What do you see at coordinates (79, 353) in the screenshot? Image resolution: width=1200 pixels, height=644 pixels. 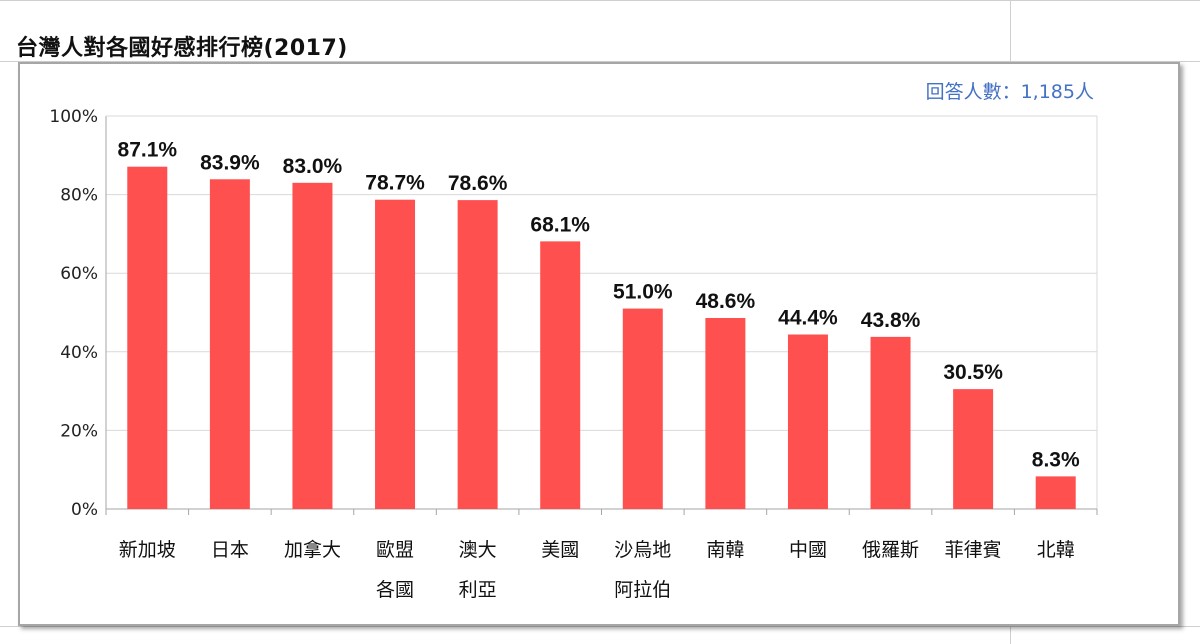 I see `y-tick-label: 40%` at bounding box center [79, 353].